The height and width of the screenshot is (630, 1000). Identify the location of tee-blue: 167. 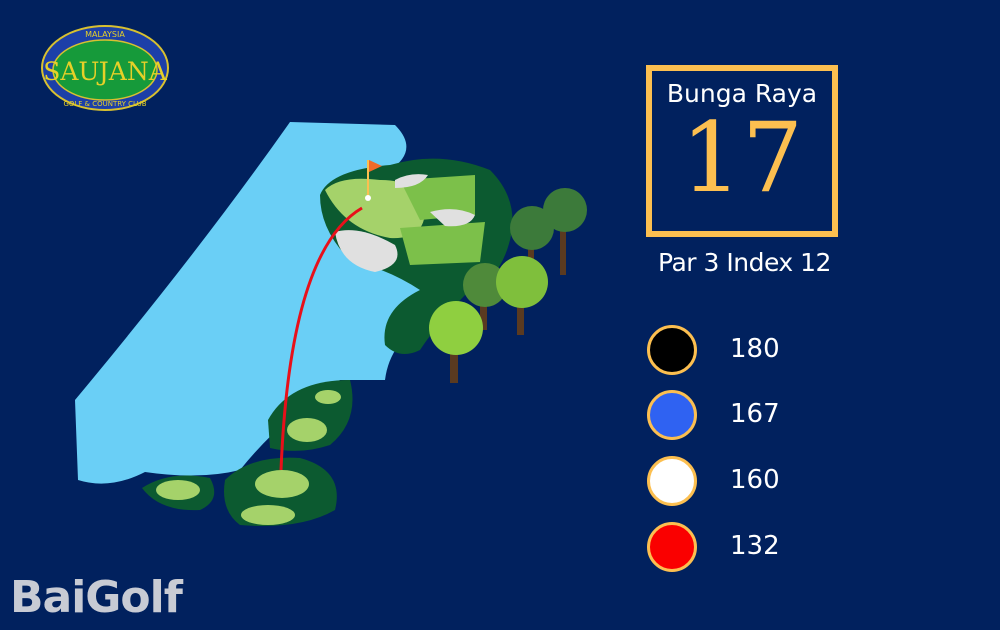
(747, 415).